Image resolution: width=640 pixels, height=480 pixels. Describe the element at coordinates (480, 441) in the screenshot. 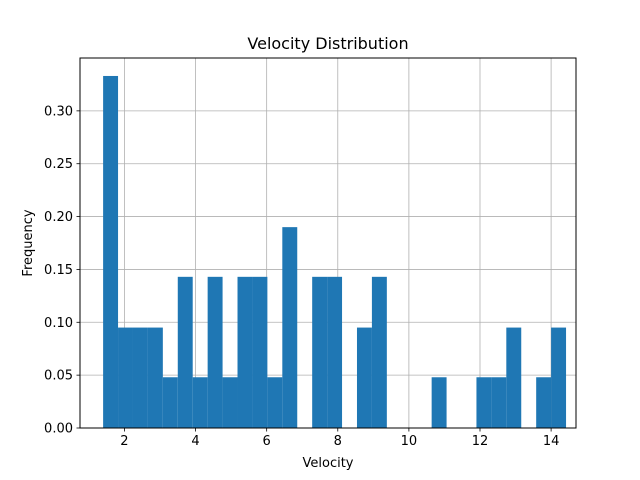

I see `x-tick-label: 12` at that location.